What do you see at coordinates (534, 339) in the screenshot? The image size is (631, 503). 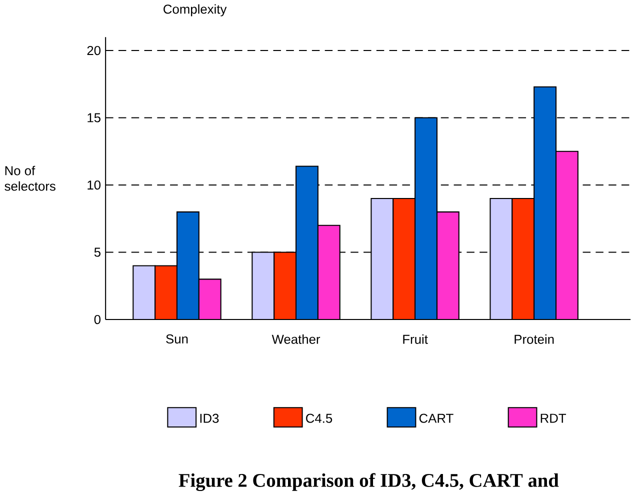 I see `x-tick-label: Protein` at bounding box center [534, 339].